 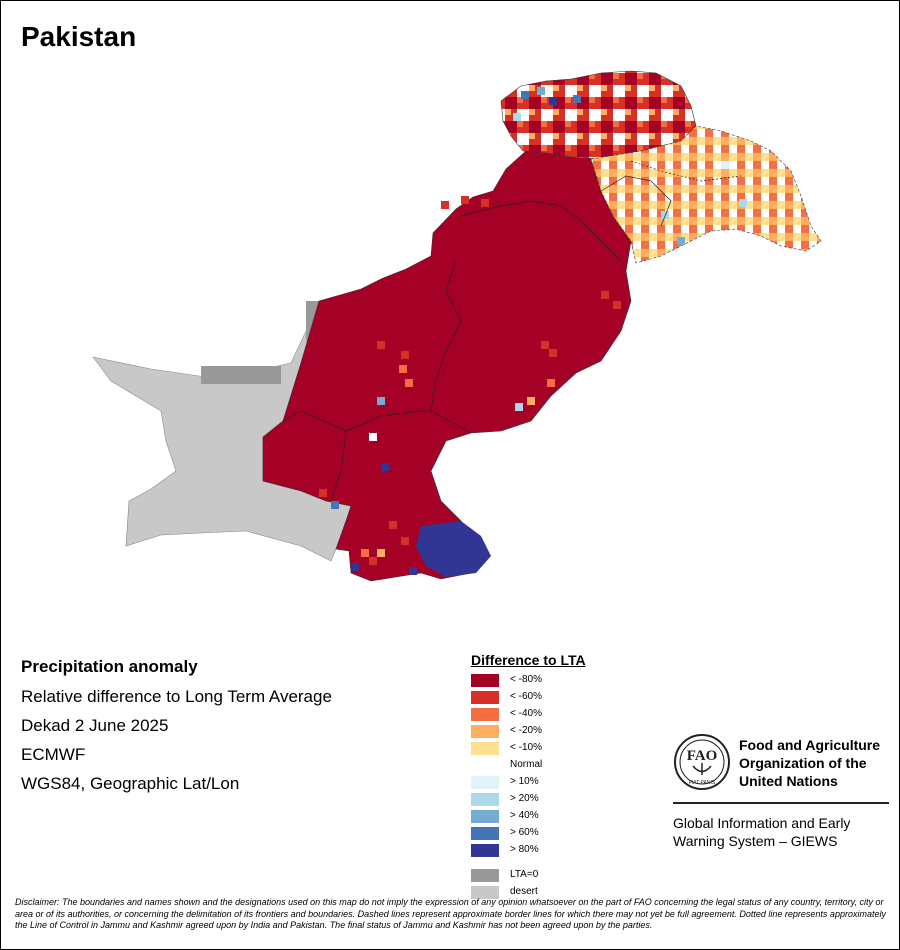 I want to click on legend-label: > 60%, so click(x=524, y=832).